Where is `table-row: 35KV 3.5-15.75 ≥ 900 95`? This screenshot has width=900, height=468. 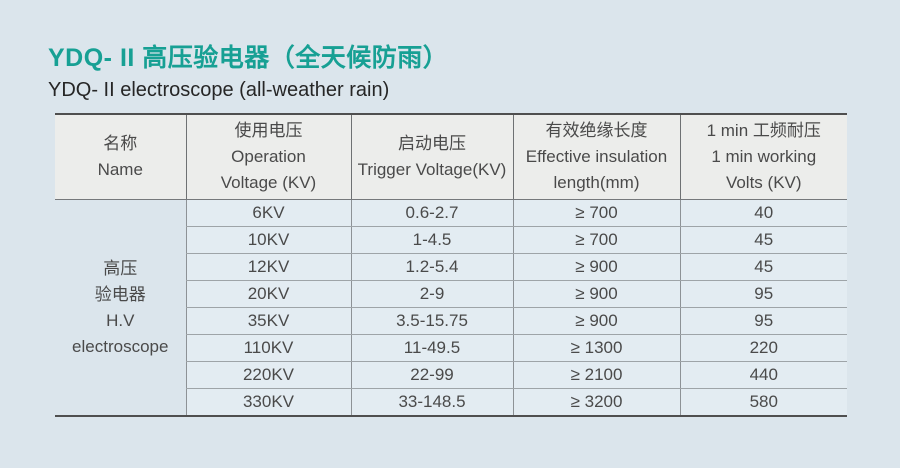
table-row: 35KV 3.5-15.75 ≥ 900 95 is located at coordinates (451, 321).